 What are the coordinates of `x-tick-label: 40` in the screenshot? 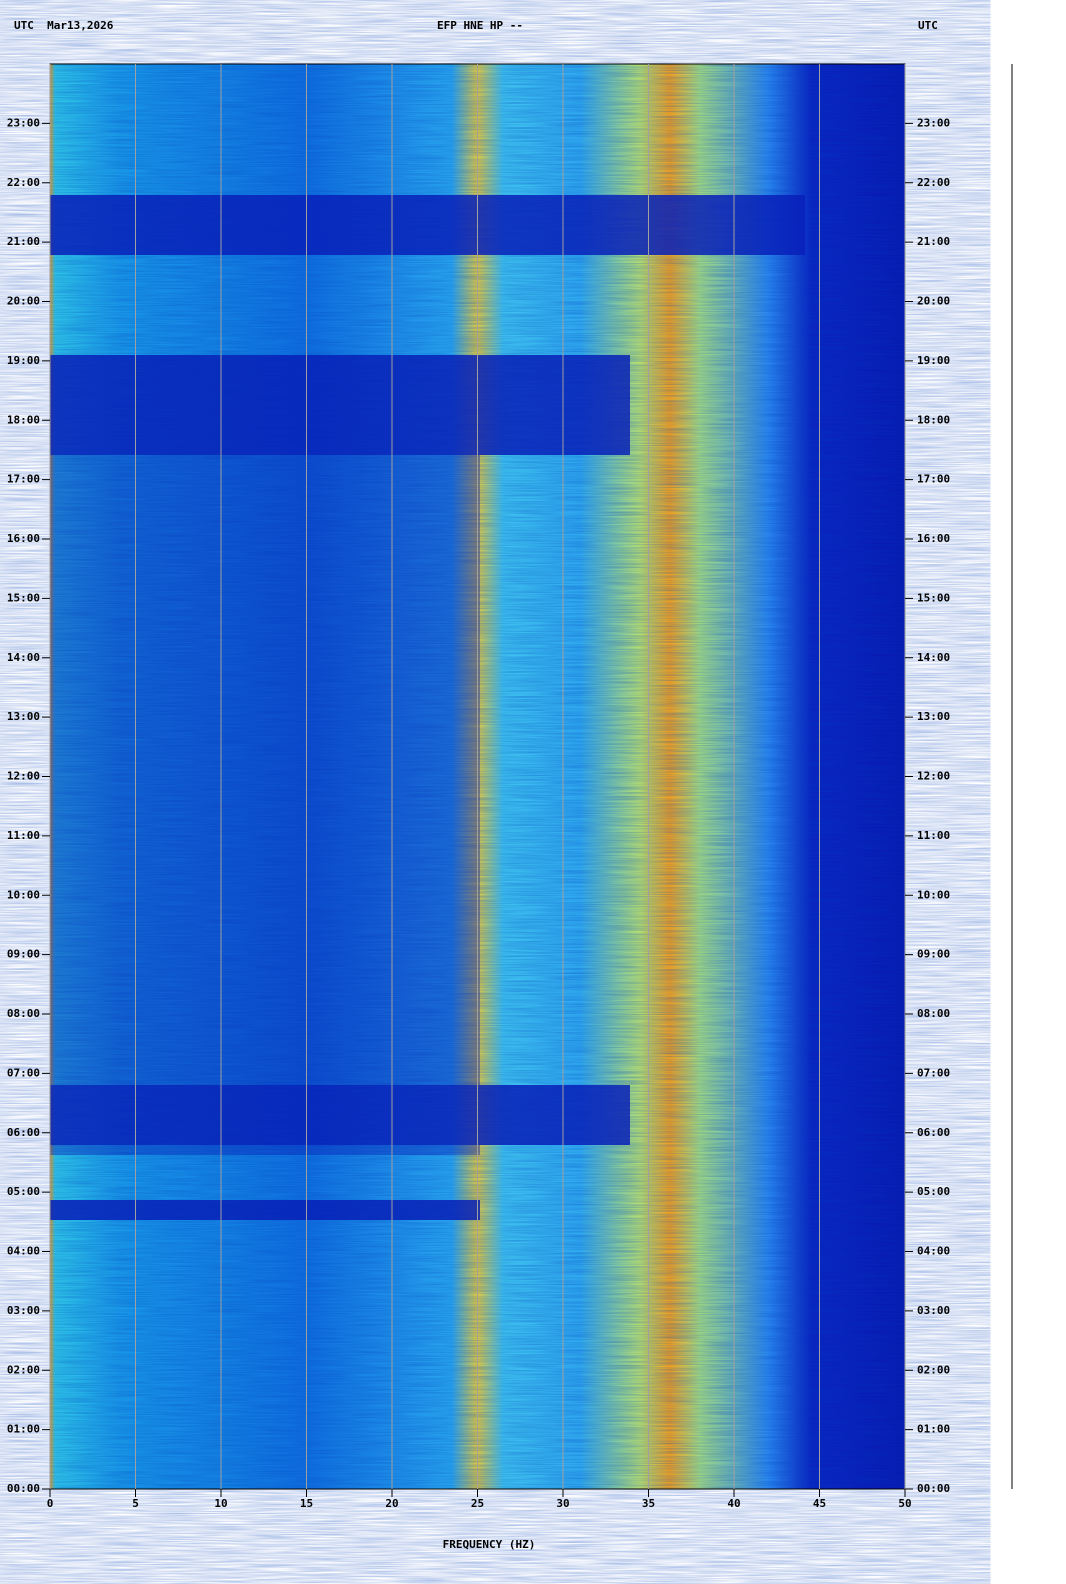 It's located at (733, 1503).